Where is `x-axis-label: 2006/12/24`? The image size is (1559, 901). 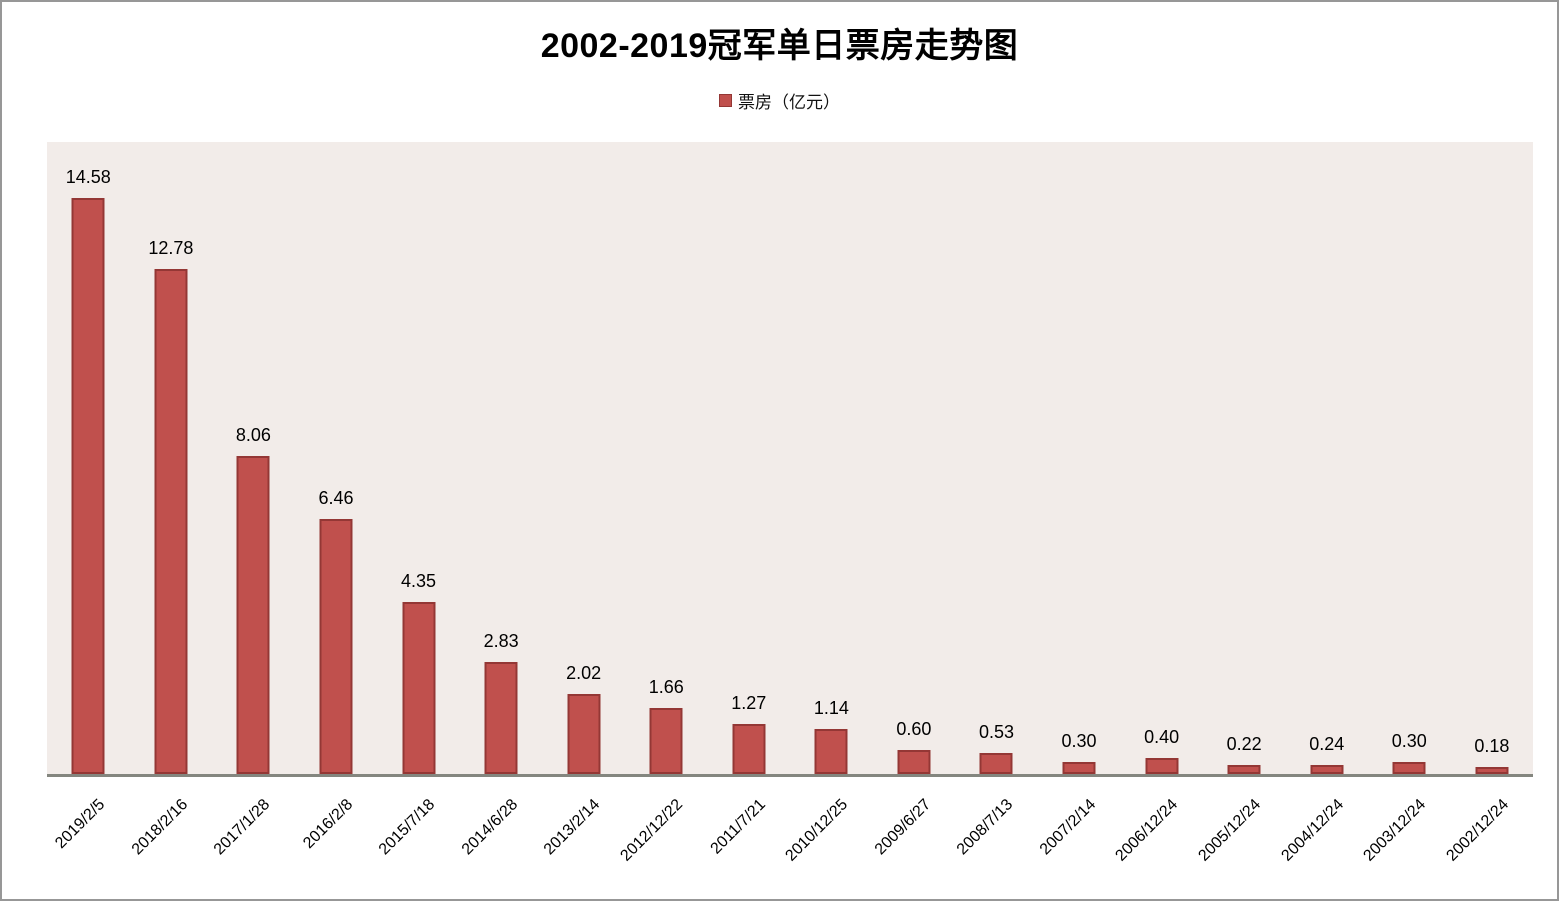 x-axis-label: 2006/12/24 is located at coordinates (1147, 830).